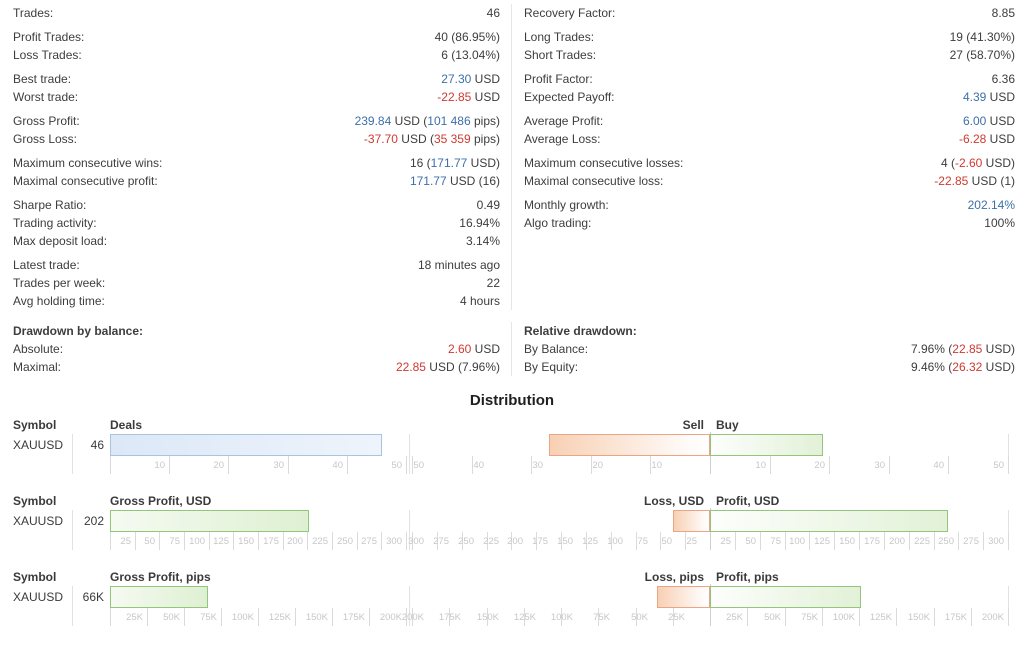  What do you see at coordinates (415, 139) in the screenshot?
I see `stat-value-segment: USD (` at bounding box center [415, 139].